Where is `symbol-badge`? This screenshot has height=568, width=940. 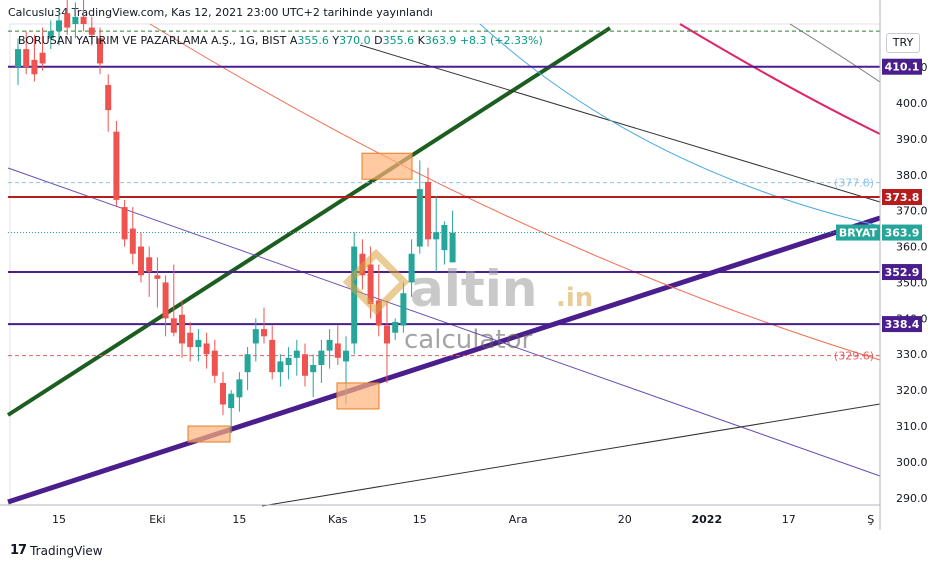
symbol-badge is located at coordinates (858, 232).